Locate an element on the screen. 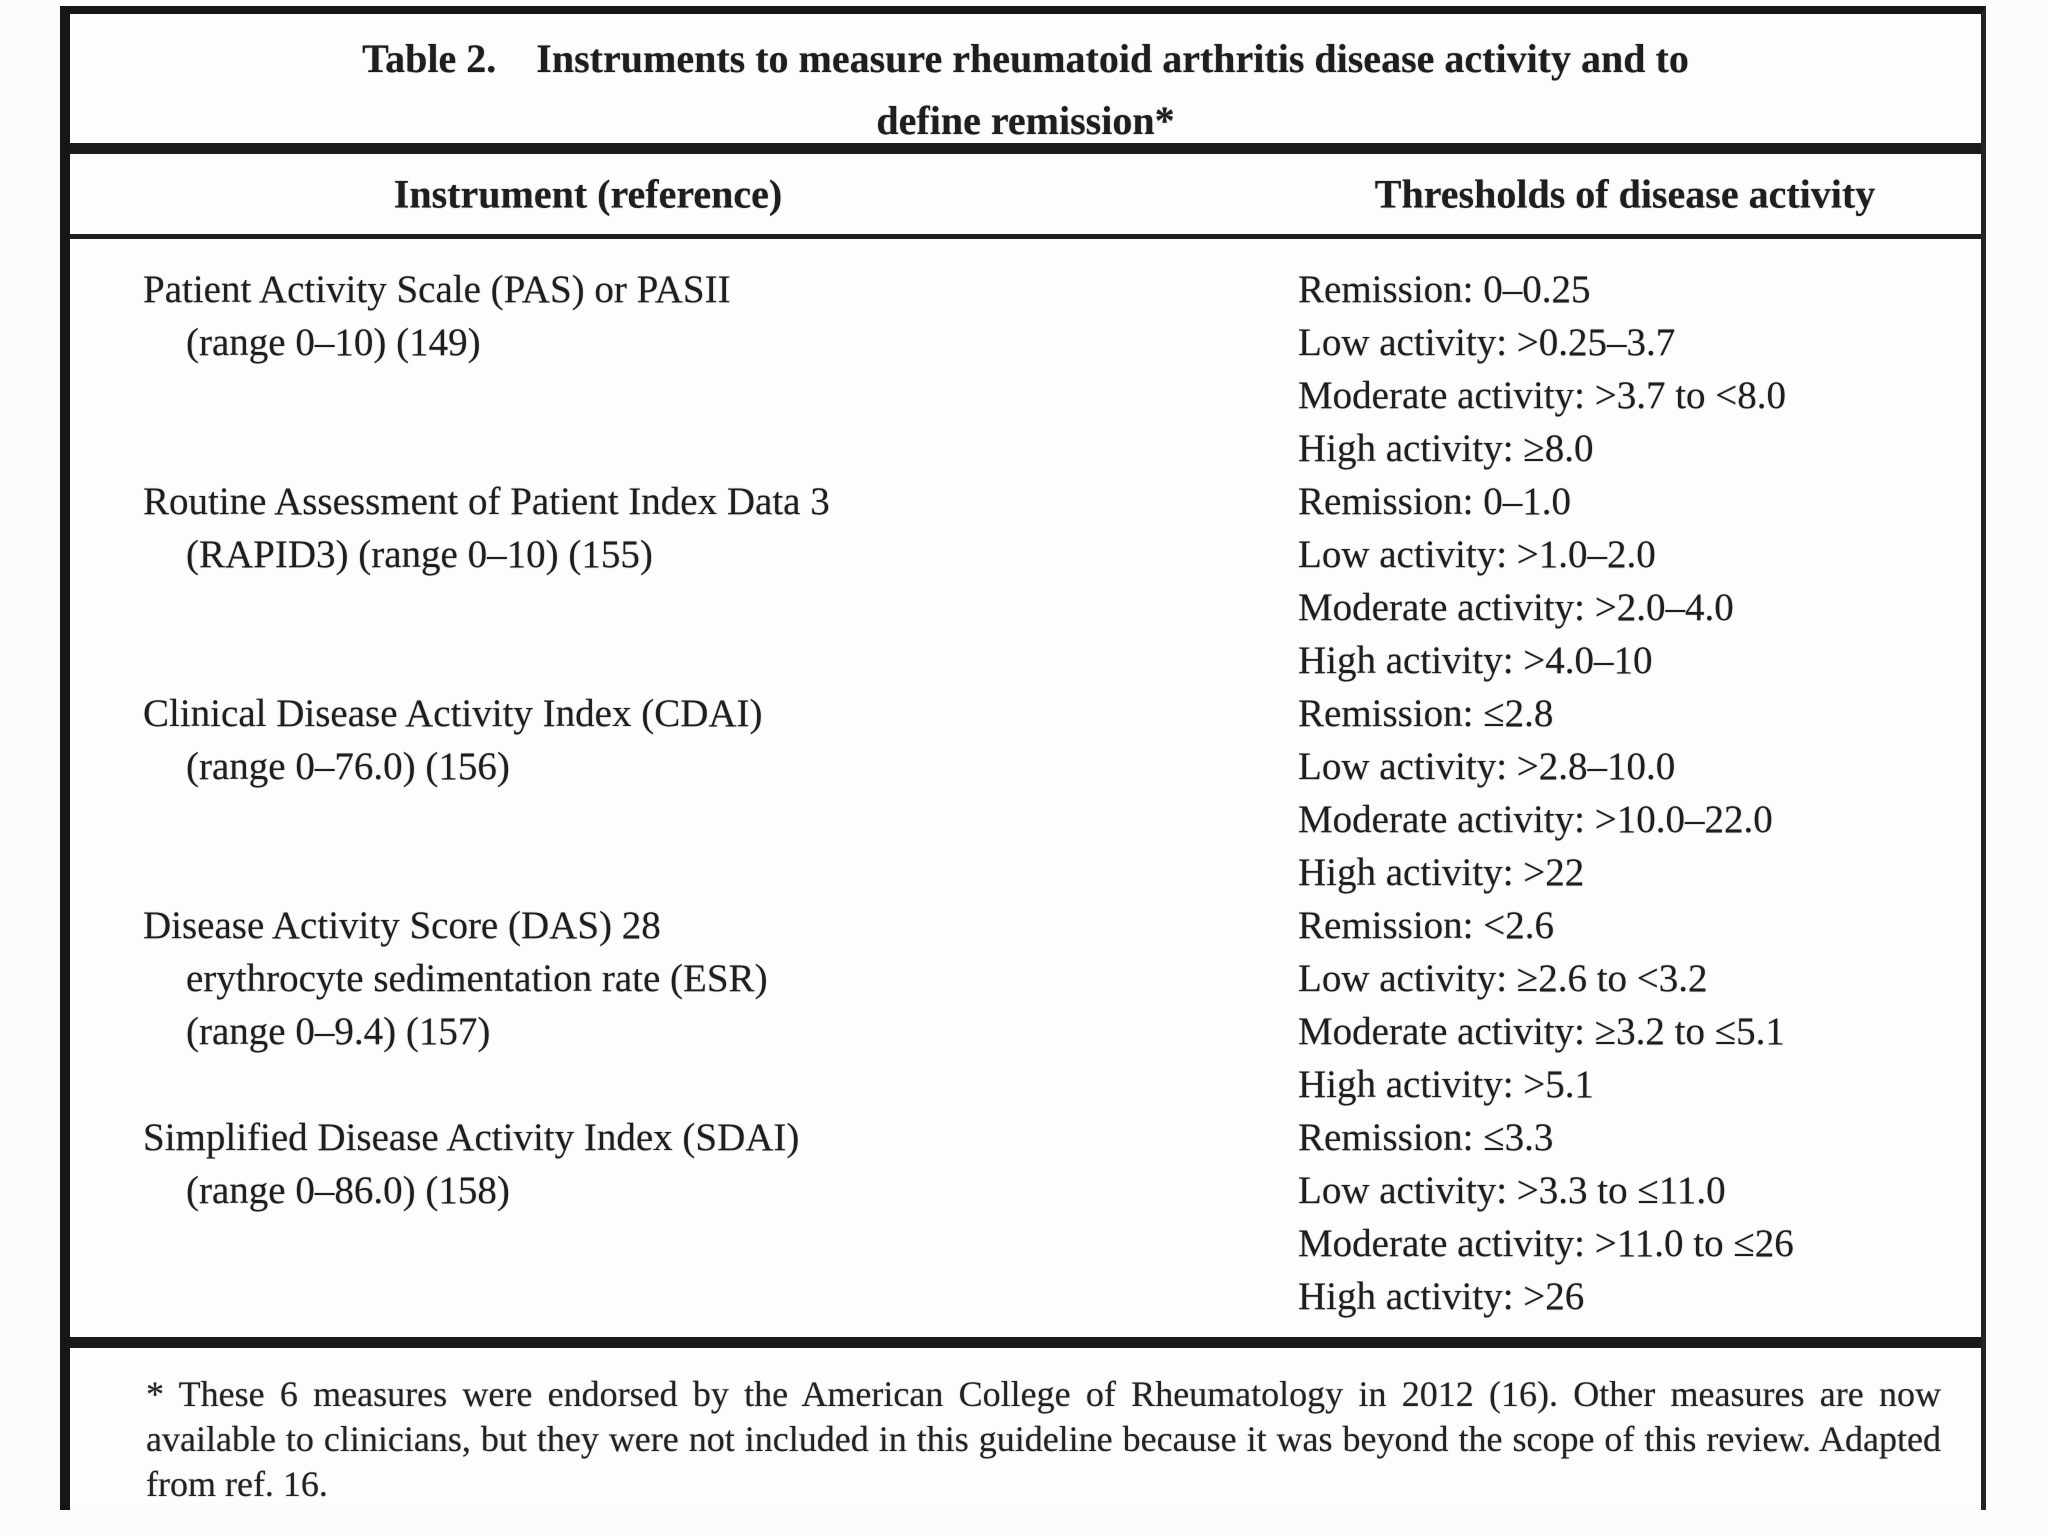 The height and width of the screenshot is (1536, 2048). instrument-line: (RAPID3) (range 0–10) (155) is located at coordinates (419, 554).